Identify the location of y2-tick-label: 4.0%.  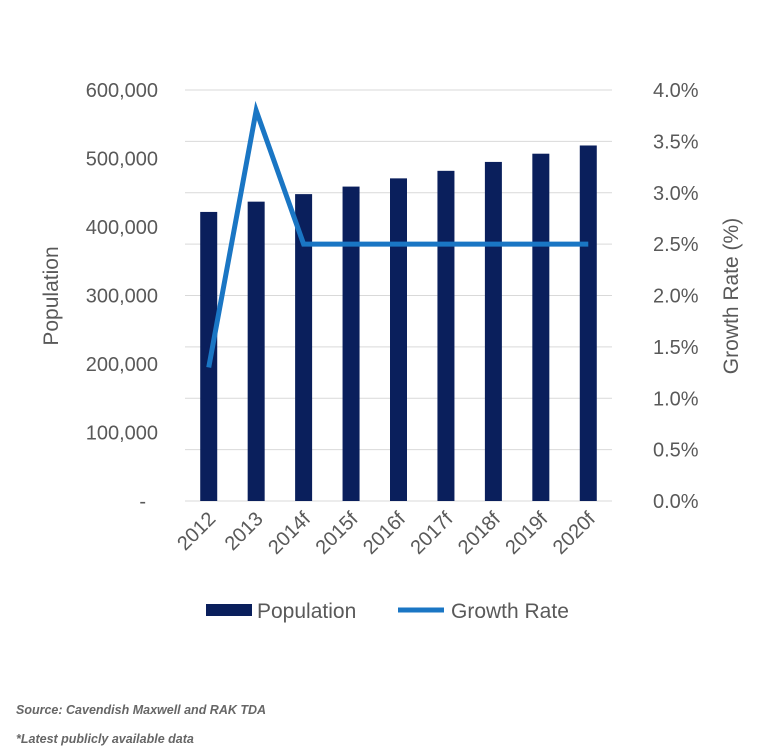
(676, 91).